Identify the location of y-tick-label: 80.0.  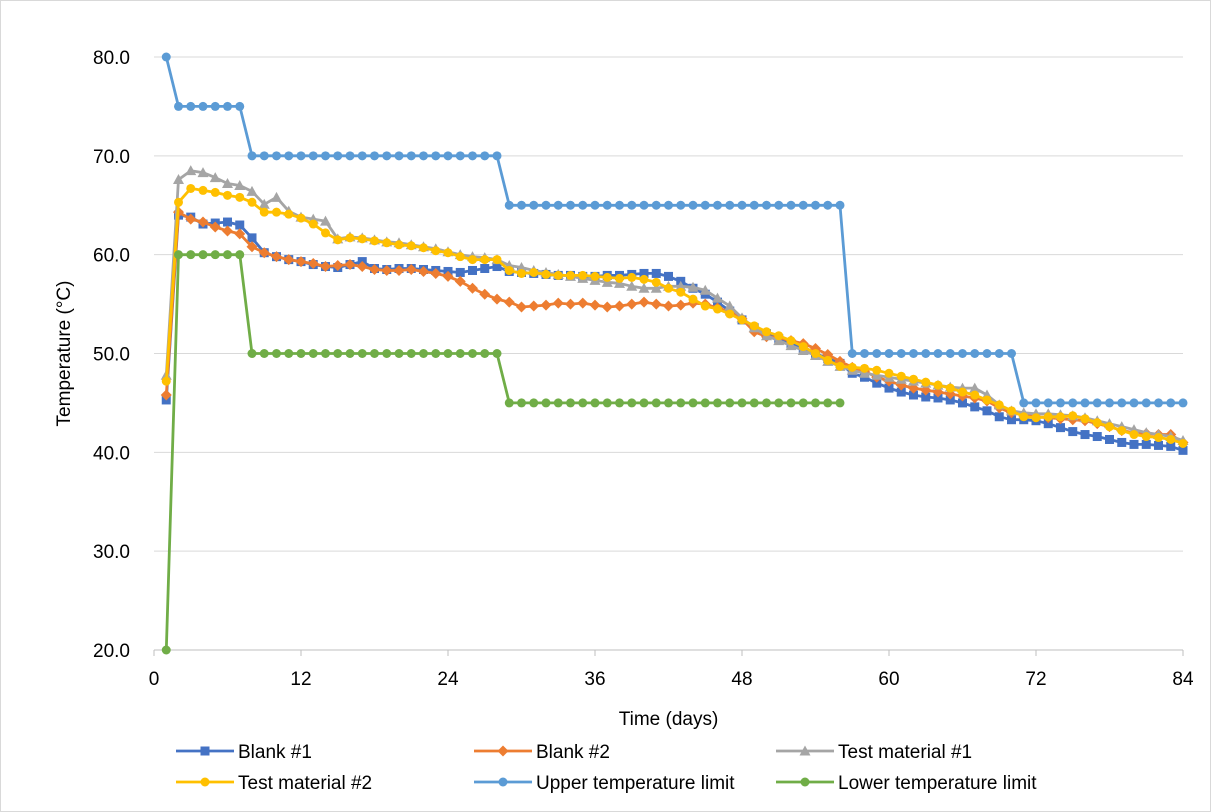
(111, 58).